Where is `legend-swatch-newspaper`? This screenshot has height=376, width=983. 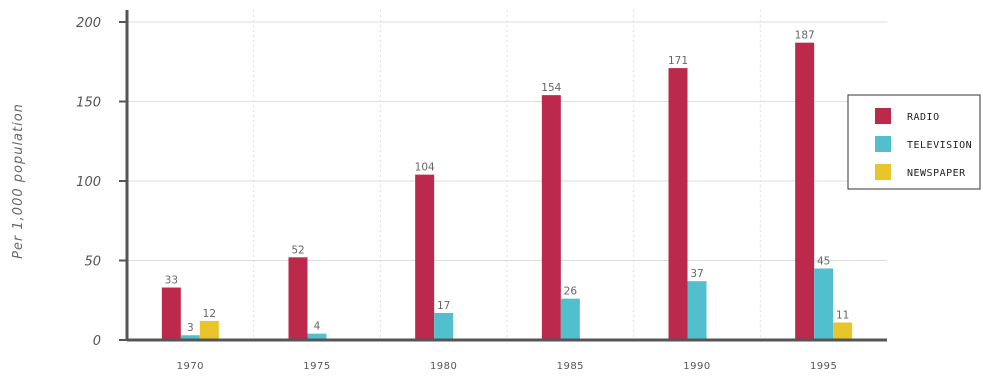 legend-swatch-newspaper is located at coordinates (883, 172).